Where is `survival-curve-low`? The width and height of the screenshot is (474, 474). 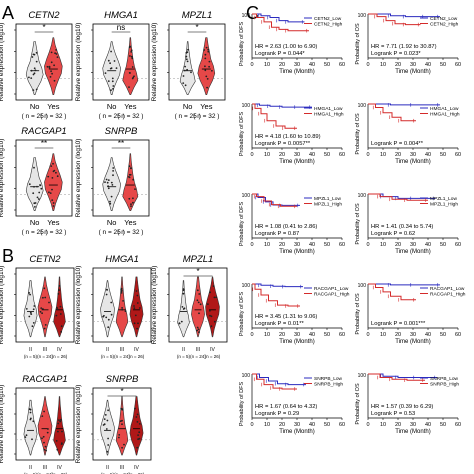
survival-curve-low is located at coordinates (404, 284).